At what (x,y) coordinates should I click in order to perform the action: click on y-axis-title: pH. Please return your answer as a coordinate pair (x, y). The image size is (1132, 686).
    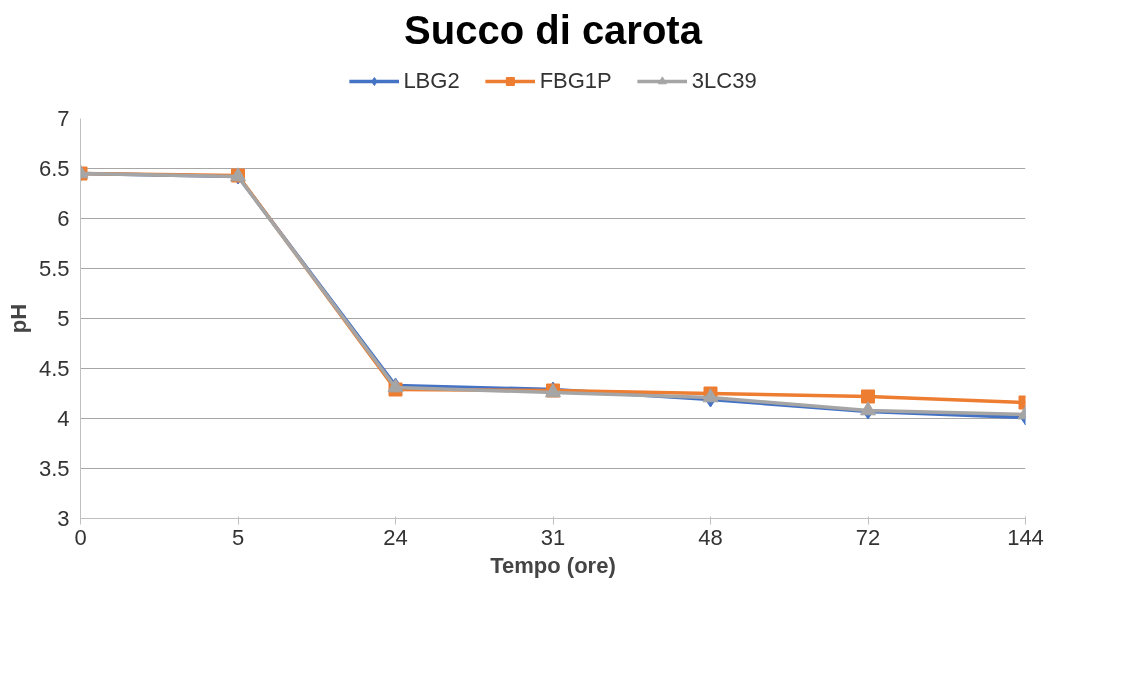
    Looking at the image, I should click on (18, 318).